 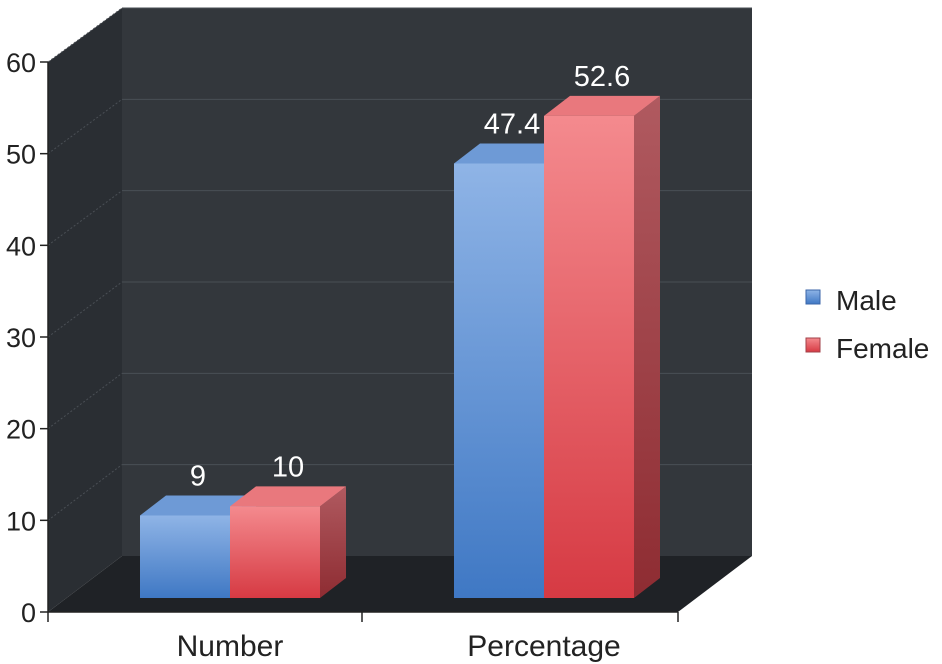 What do you see at coordinates (882, 348) in the screenshot?
I see `legend-label: Female` at bounding box center [882, 348].